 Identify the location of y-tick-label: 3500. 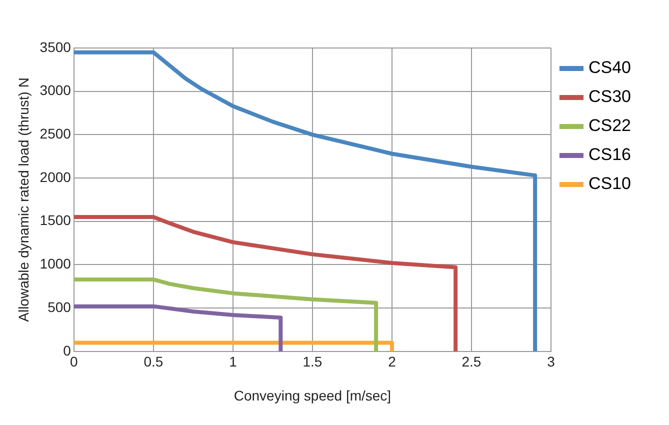
(56, 46).